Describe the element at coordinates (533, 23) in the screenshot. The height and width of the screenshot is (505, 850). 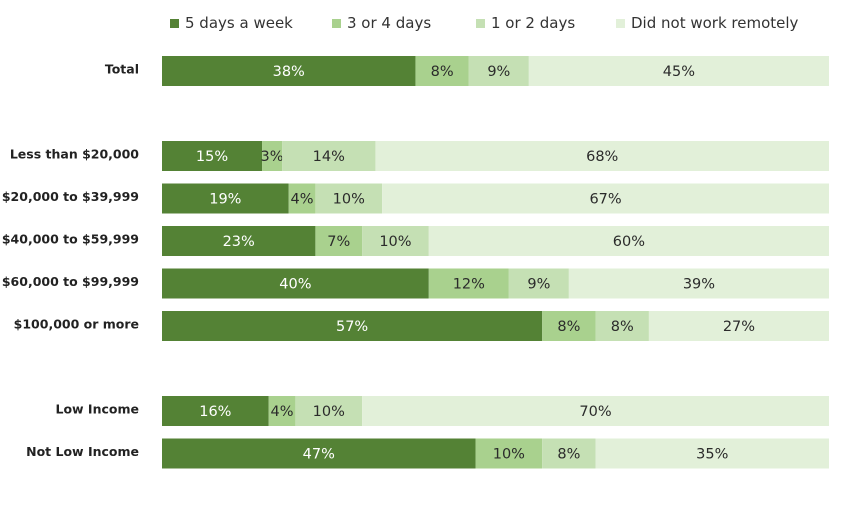
I see `legend-label: 1 or 2 days` at that location.